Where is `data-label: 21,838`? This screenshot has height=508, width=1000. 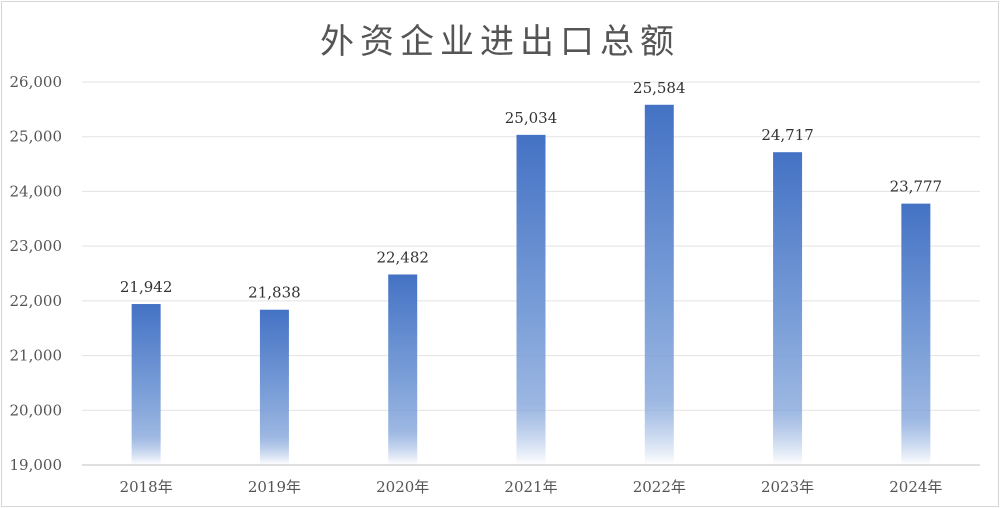
data-label: 21,838 is located at coordinates (274, 293).